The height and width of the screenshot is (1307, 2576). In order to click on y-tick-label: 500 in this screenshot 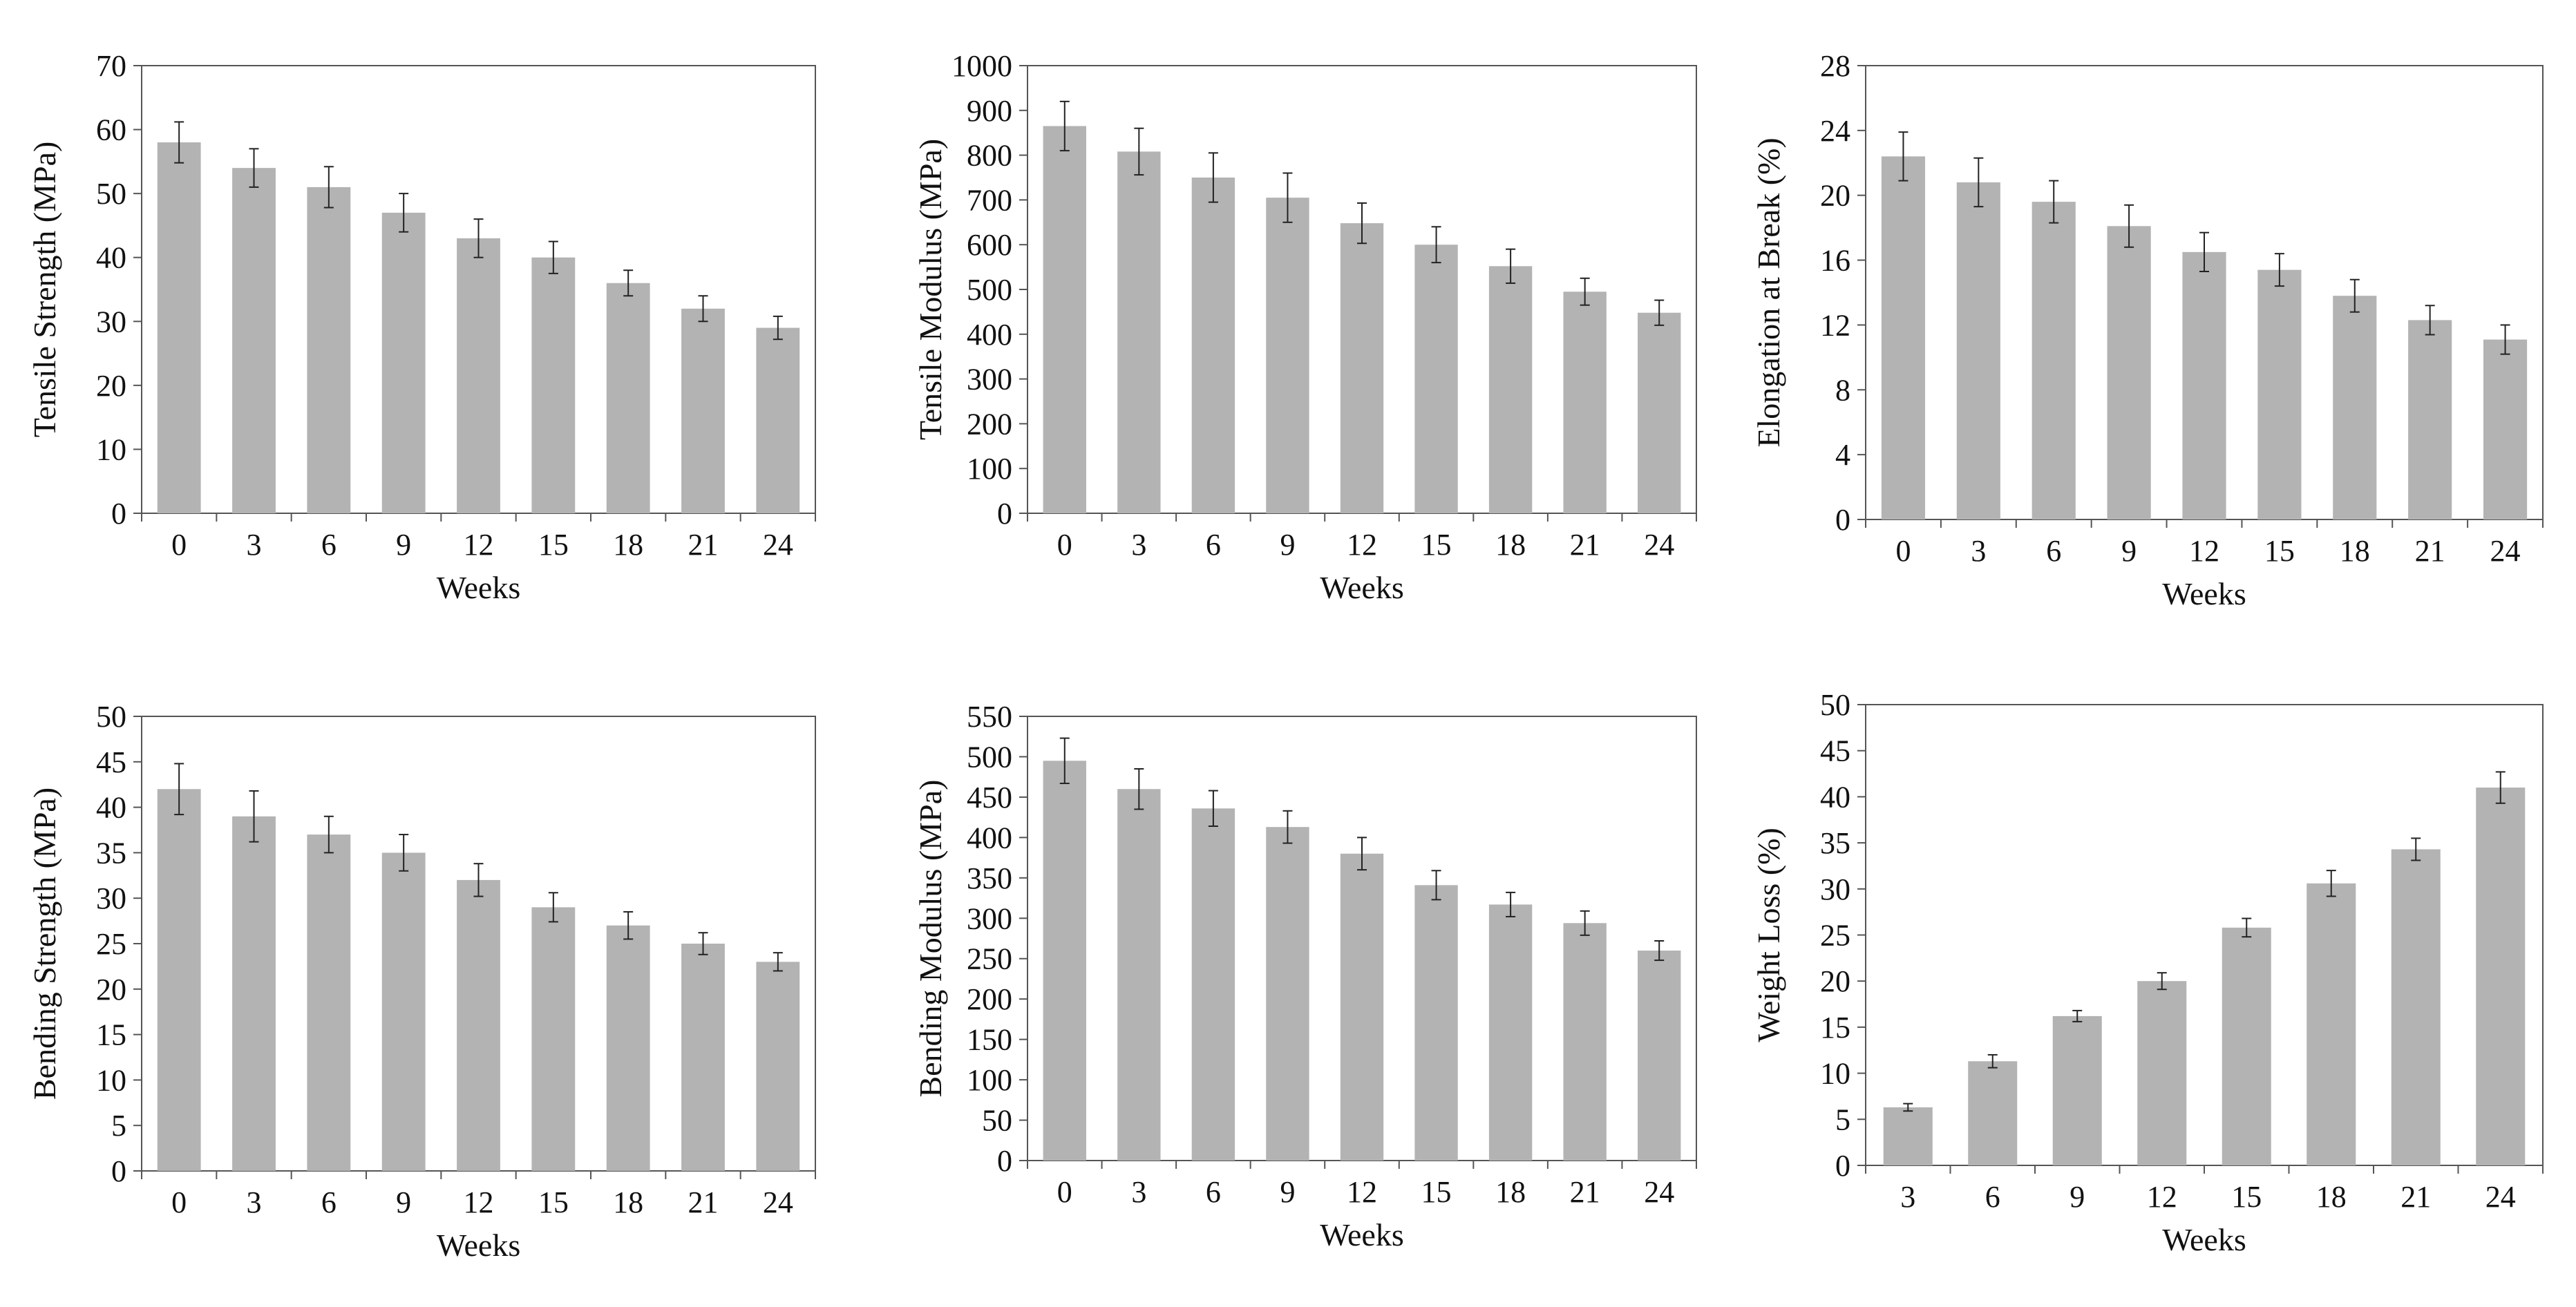, I will do `click(989, 757)`.